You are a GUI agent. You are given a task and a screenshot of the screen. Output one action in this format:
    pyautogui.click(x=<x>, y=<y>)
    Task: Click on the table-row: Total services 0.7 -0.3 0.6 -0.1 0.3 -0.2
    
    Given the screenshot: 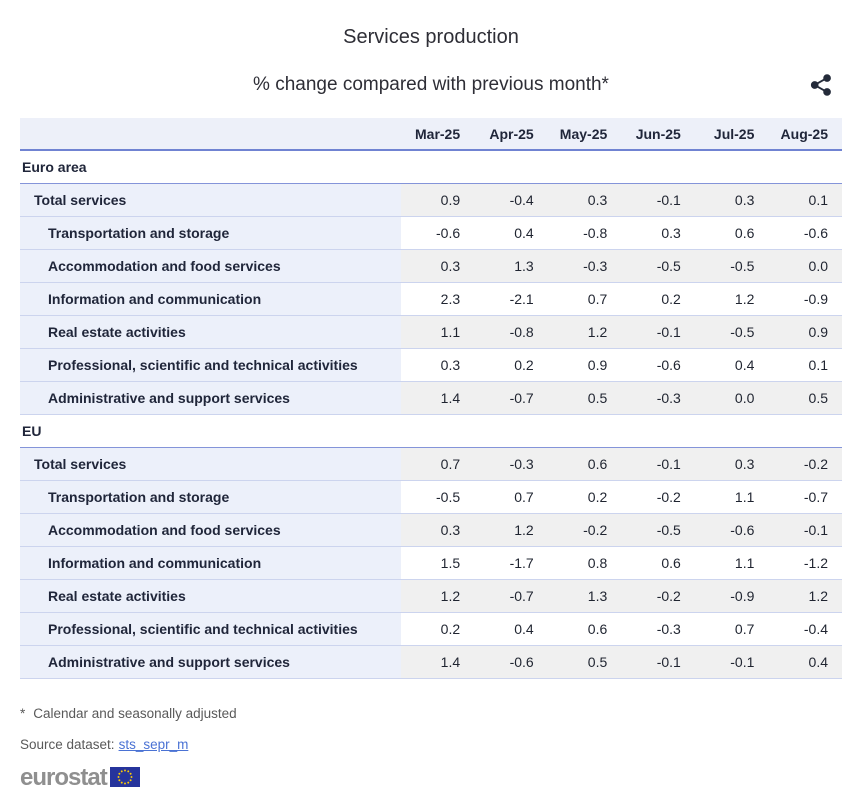 What is the action you would take?
    pyautogui.click(x=431, y=464)
    